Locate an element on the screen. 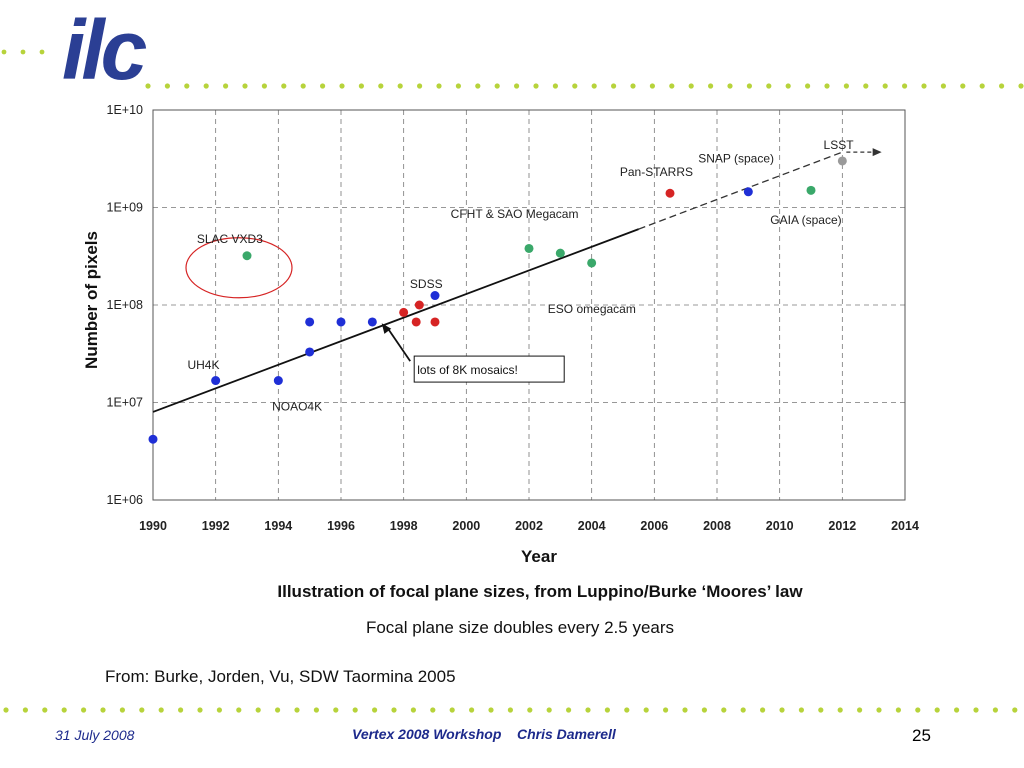  point-annotation: LSST is located at coordinates (839, 145).